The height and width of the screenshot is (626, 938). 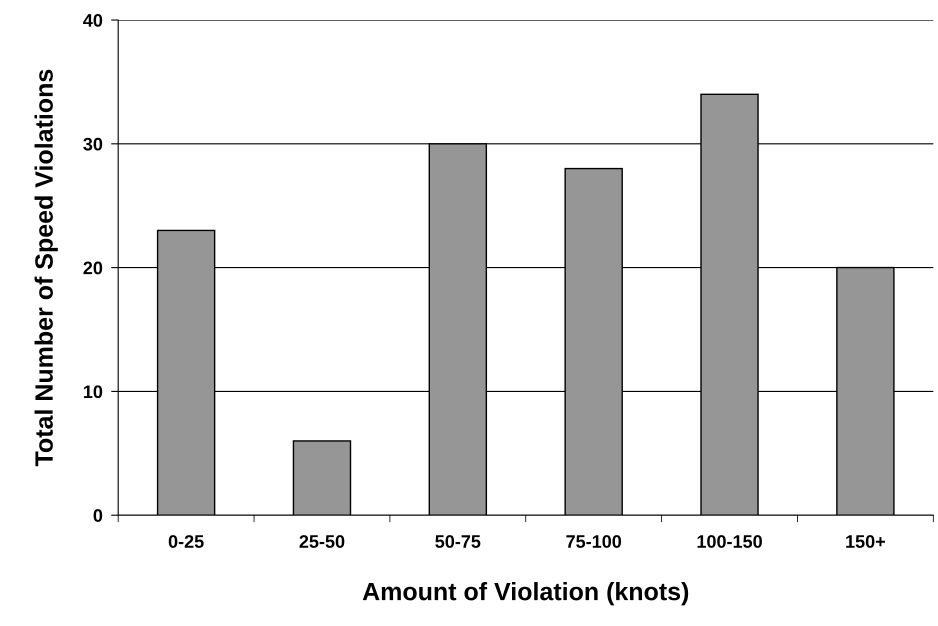 I want to click on x-tick-label: 150+, so click(x=865, y=541).